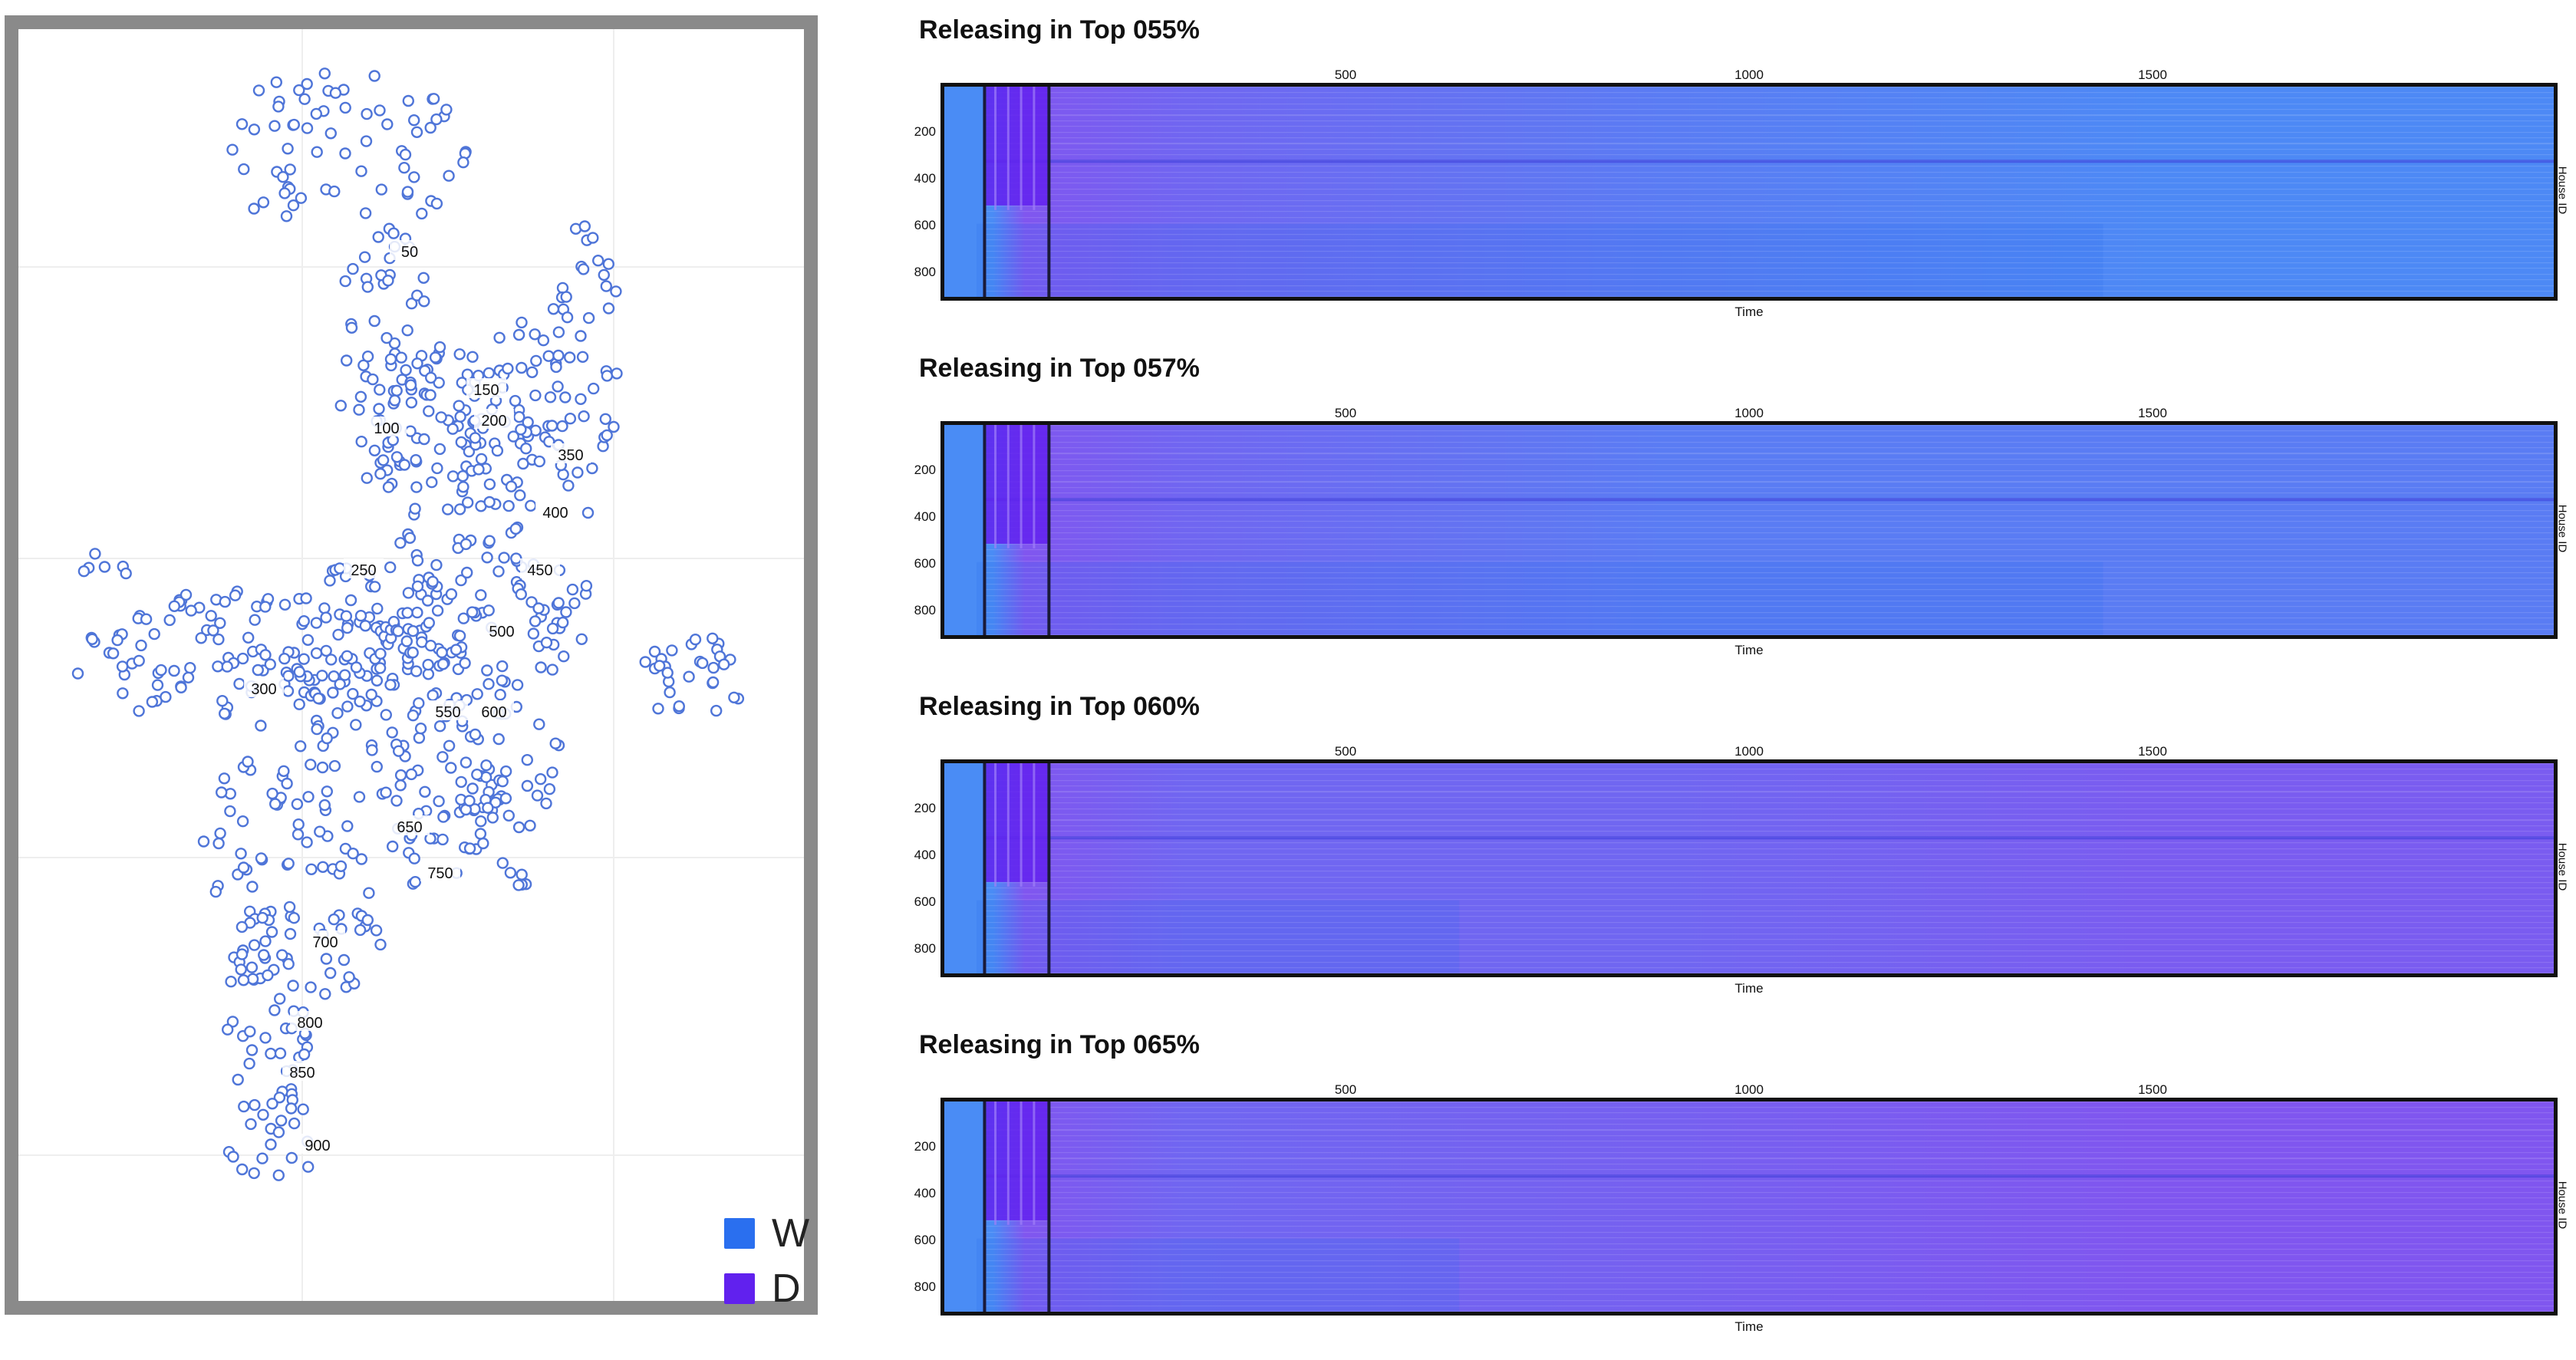 This screenshot has height=1360, width=2576. What do you see at coordinates (494, 420) in the screenshot?
I see `house-label: 200` at bounding box center [494, 420].